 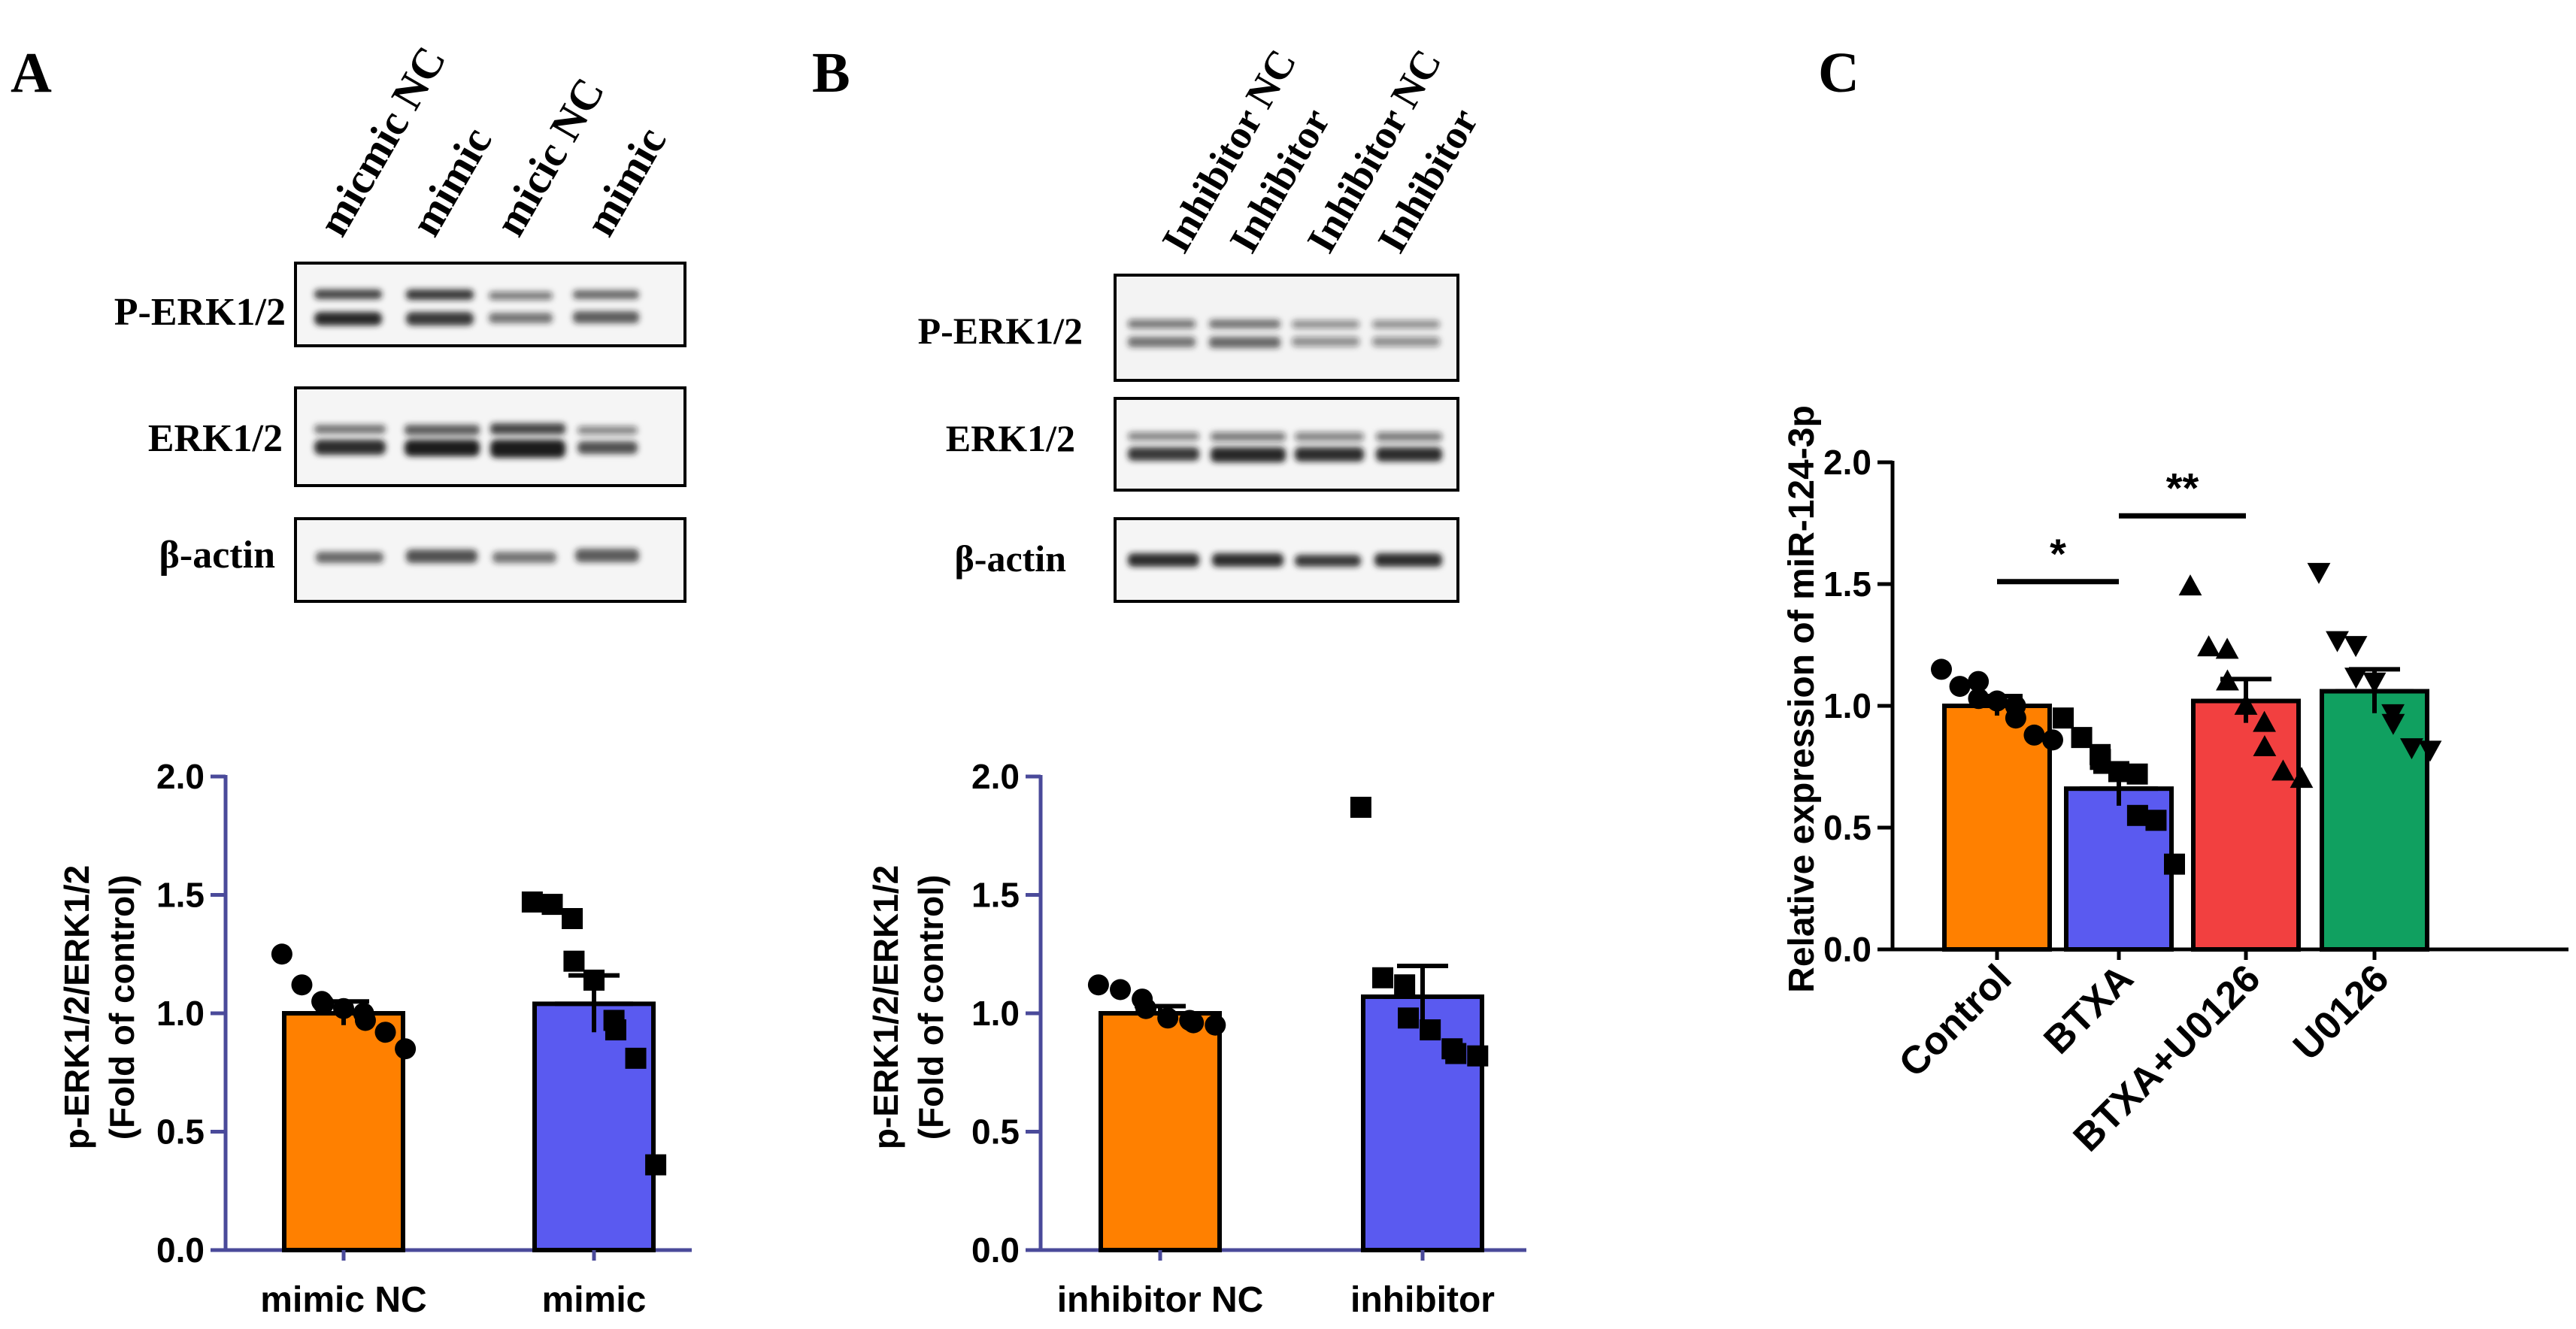 I want to click on significance-label: **, so click(x=2182, y=487).